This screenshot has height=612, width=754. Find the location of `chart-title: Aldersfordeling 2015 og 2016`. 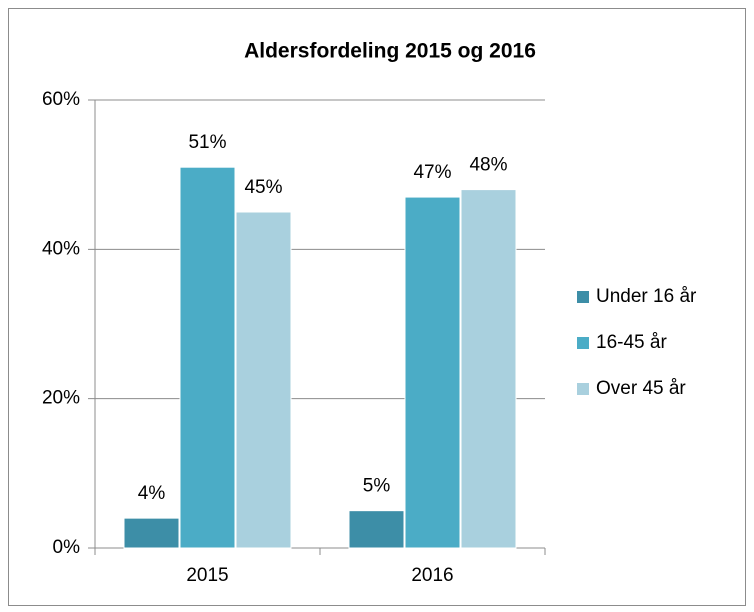

chart-title: Aldersfordeling 2015 og 2016 is located at coordinates (390, 51).